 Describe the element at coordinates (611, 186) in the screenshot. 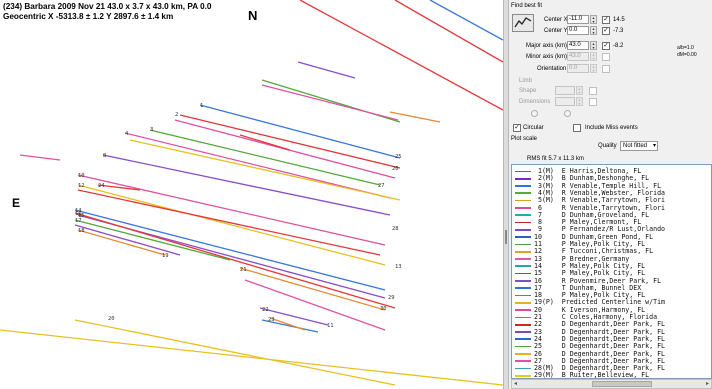

I see `observer-row: 3(M) R Venable,Temple Hill, FL` at that location.